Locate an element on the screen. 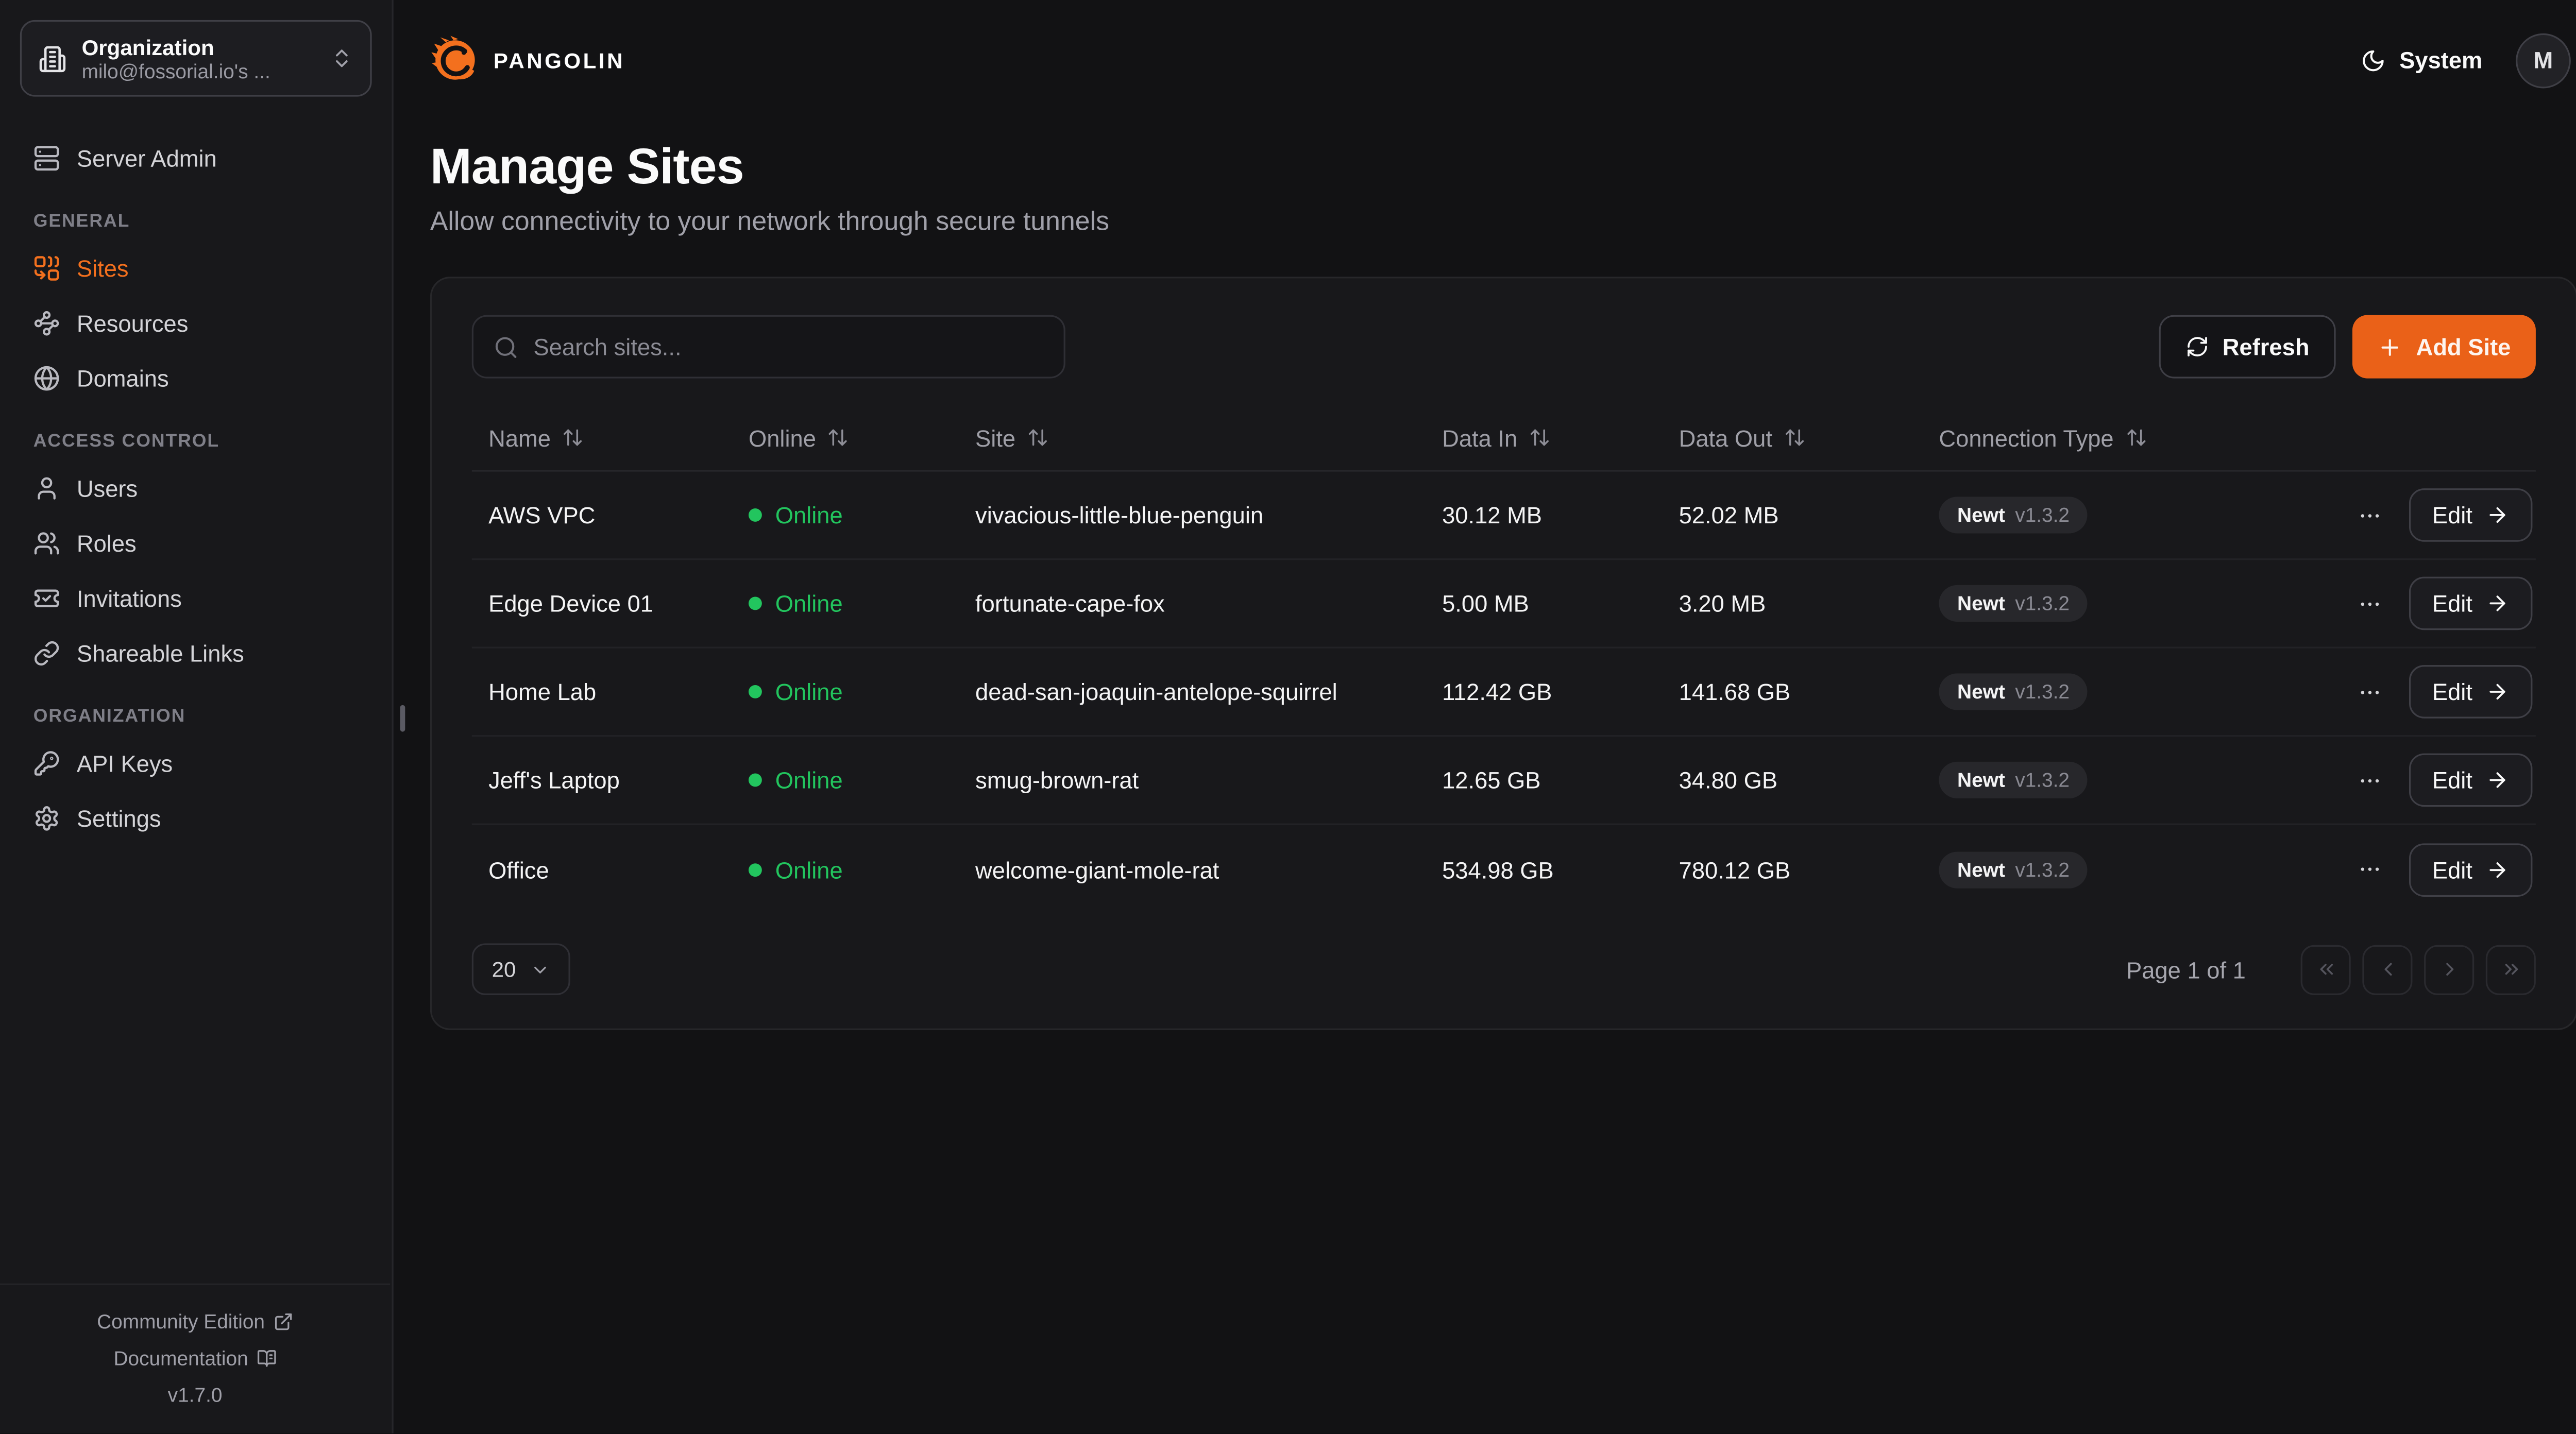 The width and height of the screenshot is (2576, 1434). first-page-button is located at coordinates (2325, 969).